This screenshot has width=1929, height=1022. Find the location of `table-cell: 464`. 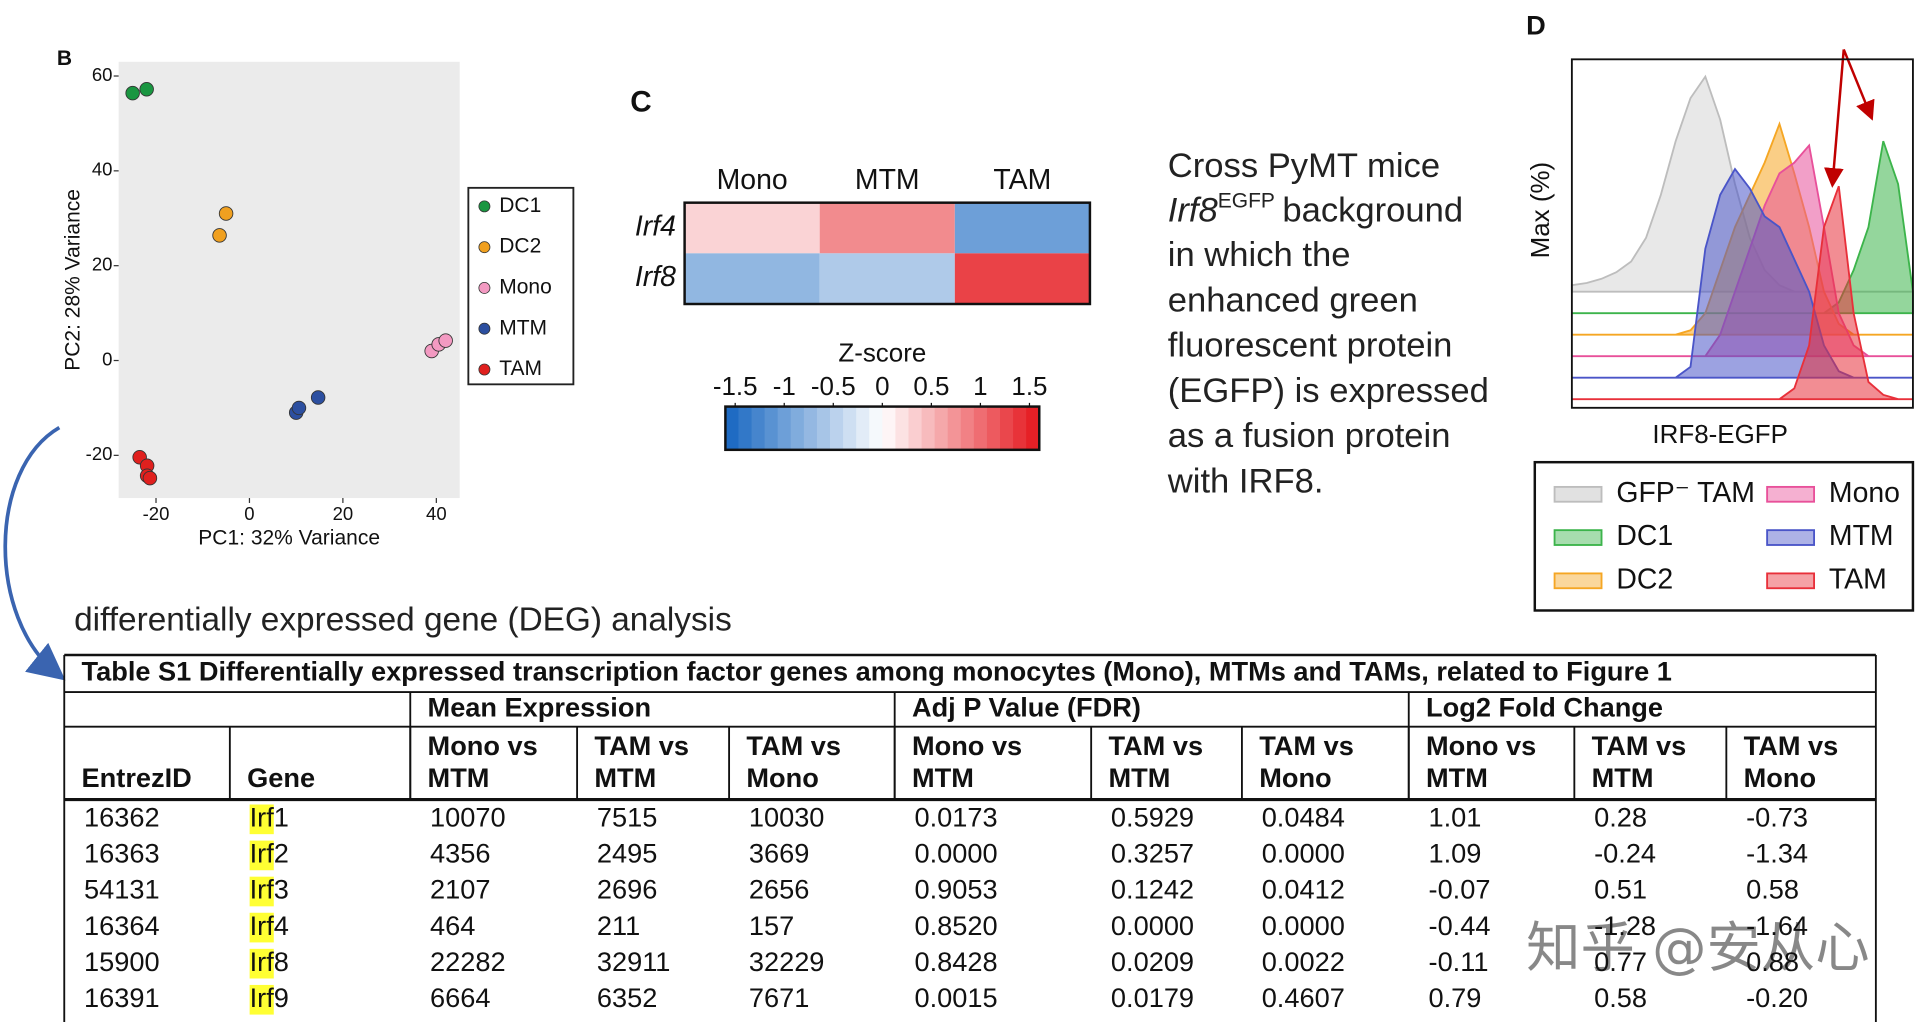

table-cell: 464 is located at coordinates (452, 925).